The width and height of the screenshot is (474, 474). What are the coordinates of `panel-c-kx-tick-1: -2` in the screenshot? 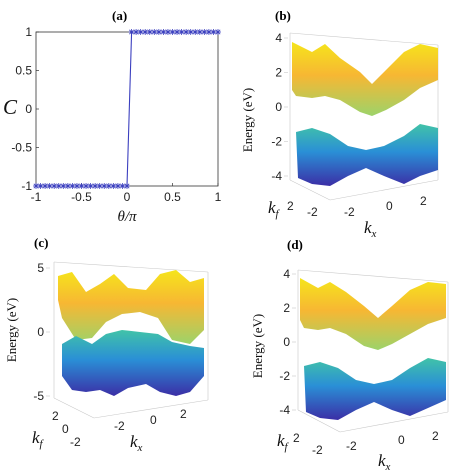 It's located at (119, 426).